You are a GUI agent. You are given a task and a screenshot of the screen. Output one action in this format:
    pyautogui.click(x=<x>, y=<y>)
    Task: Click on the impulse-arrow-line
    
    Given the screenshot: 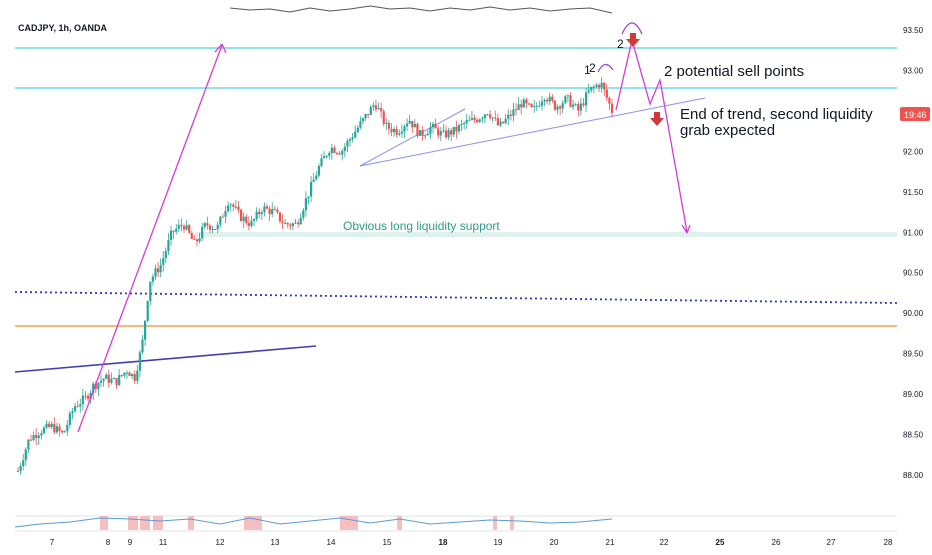 What is the action you would take?
    pyautogui.click(x=150, y=238)
    